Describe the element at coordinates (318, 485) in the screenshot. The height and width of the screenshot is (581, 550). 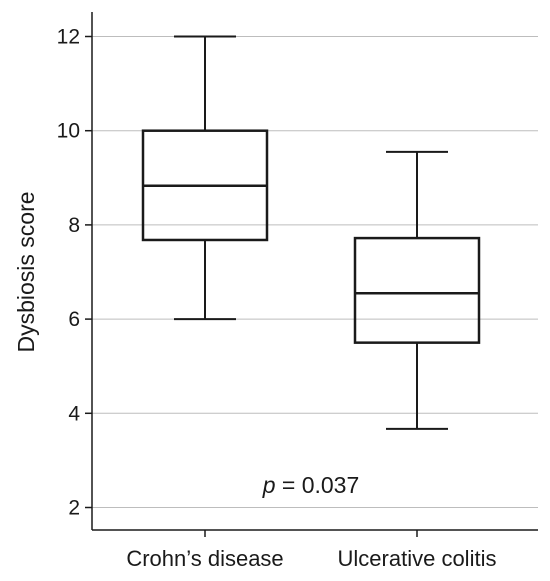
I see `p-value-text: = 0.037` at that location.